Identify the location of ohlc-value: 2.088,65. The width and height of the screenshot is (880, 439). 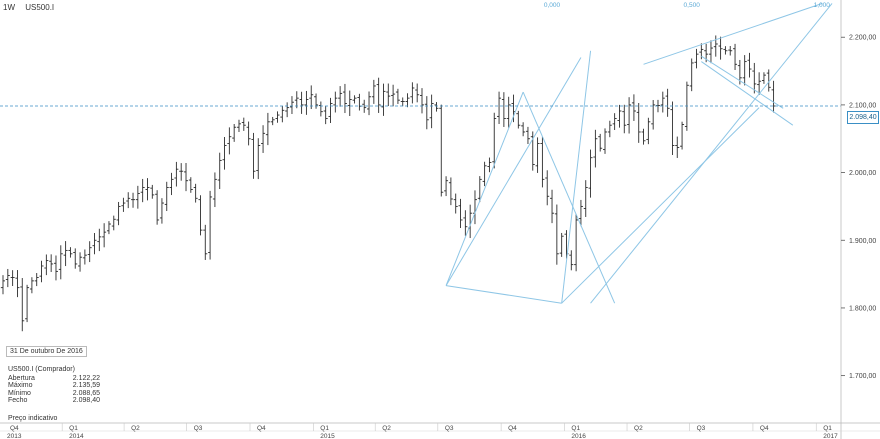
(86, 393).